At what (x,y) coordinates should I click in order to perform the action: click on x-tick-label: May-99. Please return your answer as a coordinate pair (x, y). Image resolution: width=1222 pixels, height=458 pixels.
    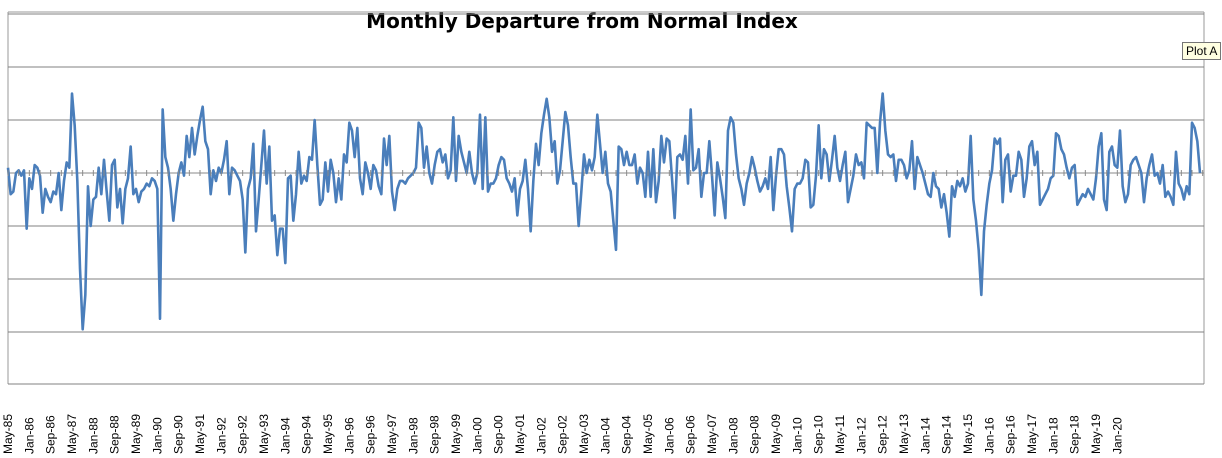
    Looking at the image, I should click on (456, 434).